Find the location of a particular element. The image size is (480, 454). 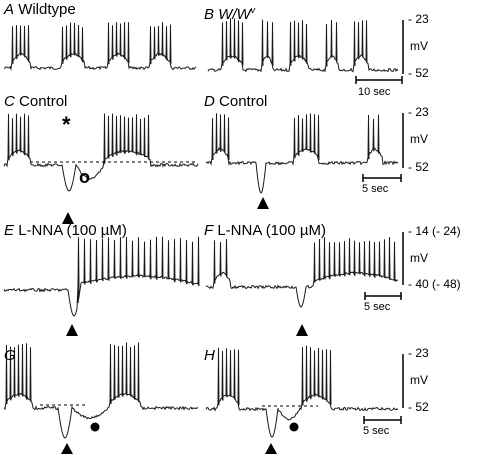

panel-label-h: H is located at coordinates (209, 356).